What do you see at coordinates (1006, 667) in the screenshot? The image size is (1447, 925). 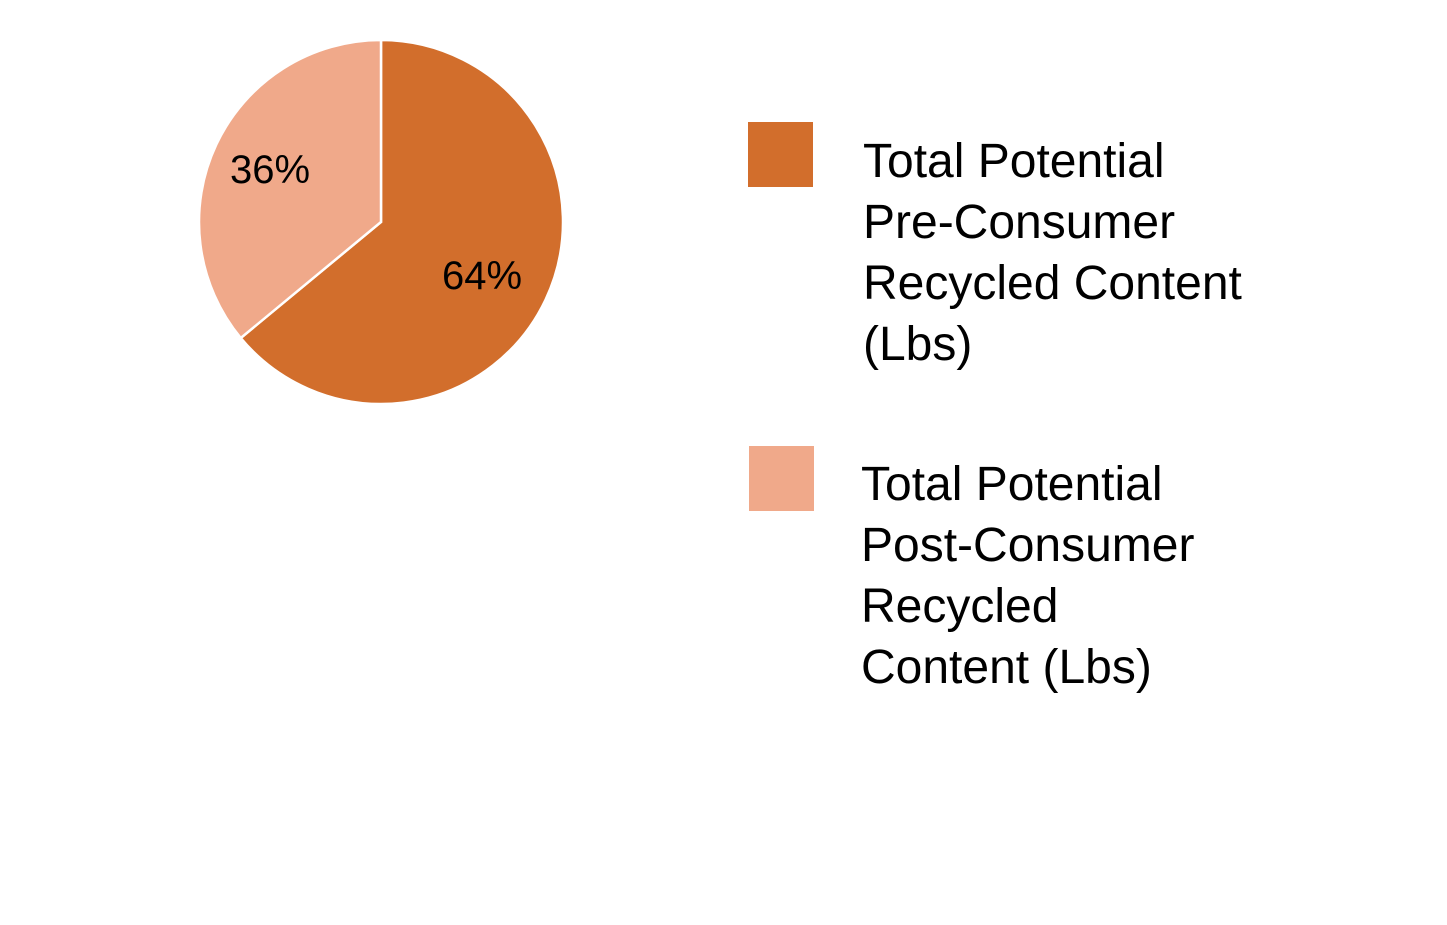 I see `legend-line: Content (Lbs)` at bounding box center [1006, 667].